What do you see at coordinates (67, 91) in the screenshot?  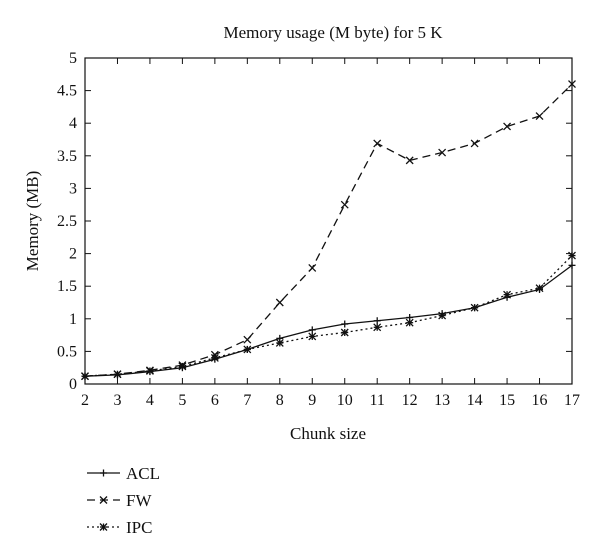 I see `y-tick-label: 4.5` at bounding box center [67, 91].